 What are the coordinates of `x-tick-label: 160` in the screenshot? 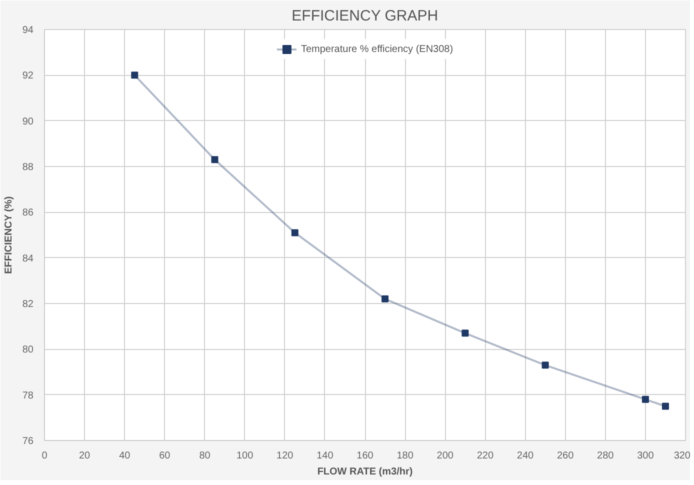 It's located at (365, 456).